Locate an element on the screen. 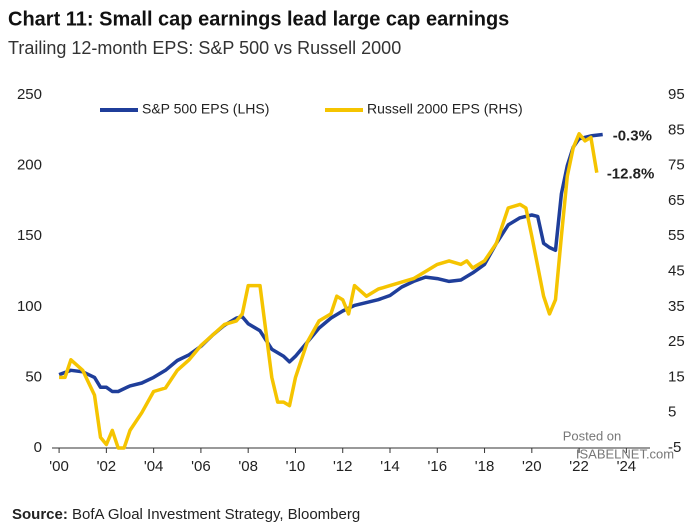 Image resolution: width=700 pixels, height=530 pixels. x-tick-label: '20 is located at coordinates (532, 466).